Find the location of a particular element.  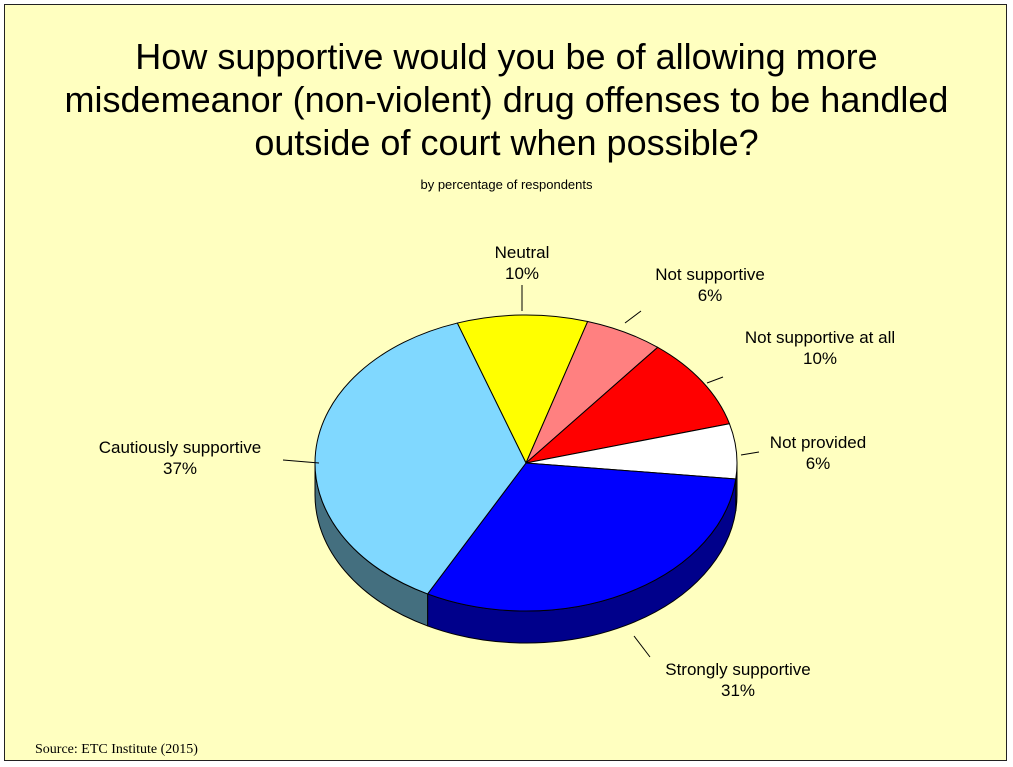

slice-value-cautiously-supportive: 37% is located at coordinates (180, 468).